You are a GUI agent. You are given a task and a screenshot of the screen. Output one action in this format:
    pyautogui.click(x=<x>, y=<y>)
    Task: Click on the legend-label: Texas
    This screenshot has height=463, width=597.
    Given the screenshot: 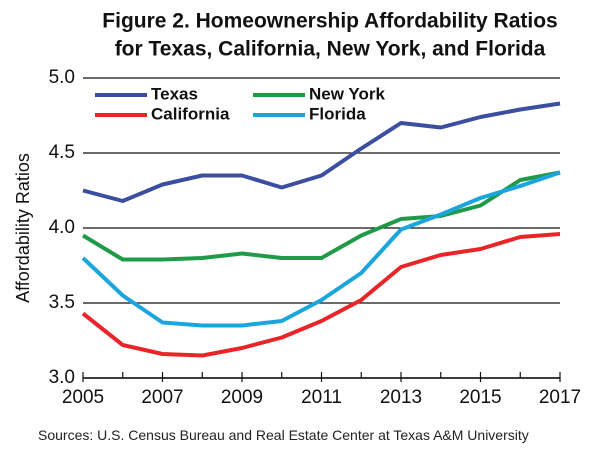 What is the action you would take?
    pyautogui.click(x=174, y=93)
    